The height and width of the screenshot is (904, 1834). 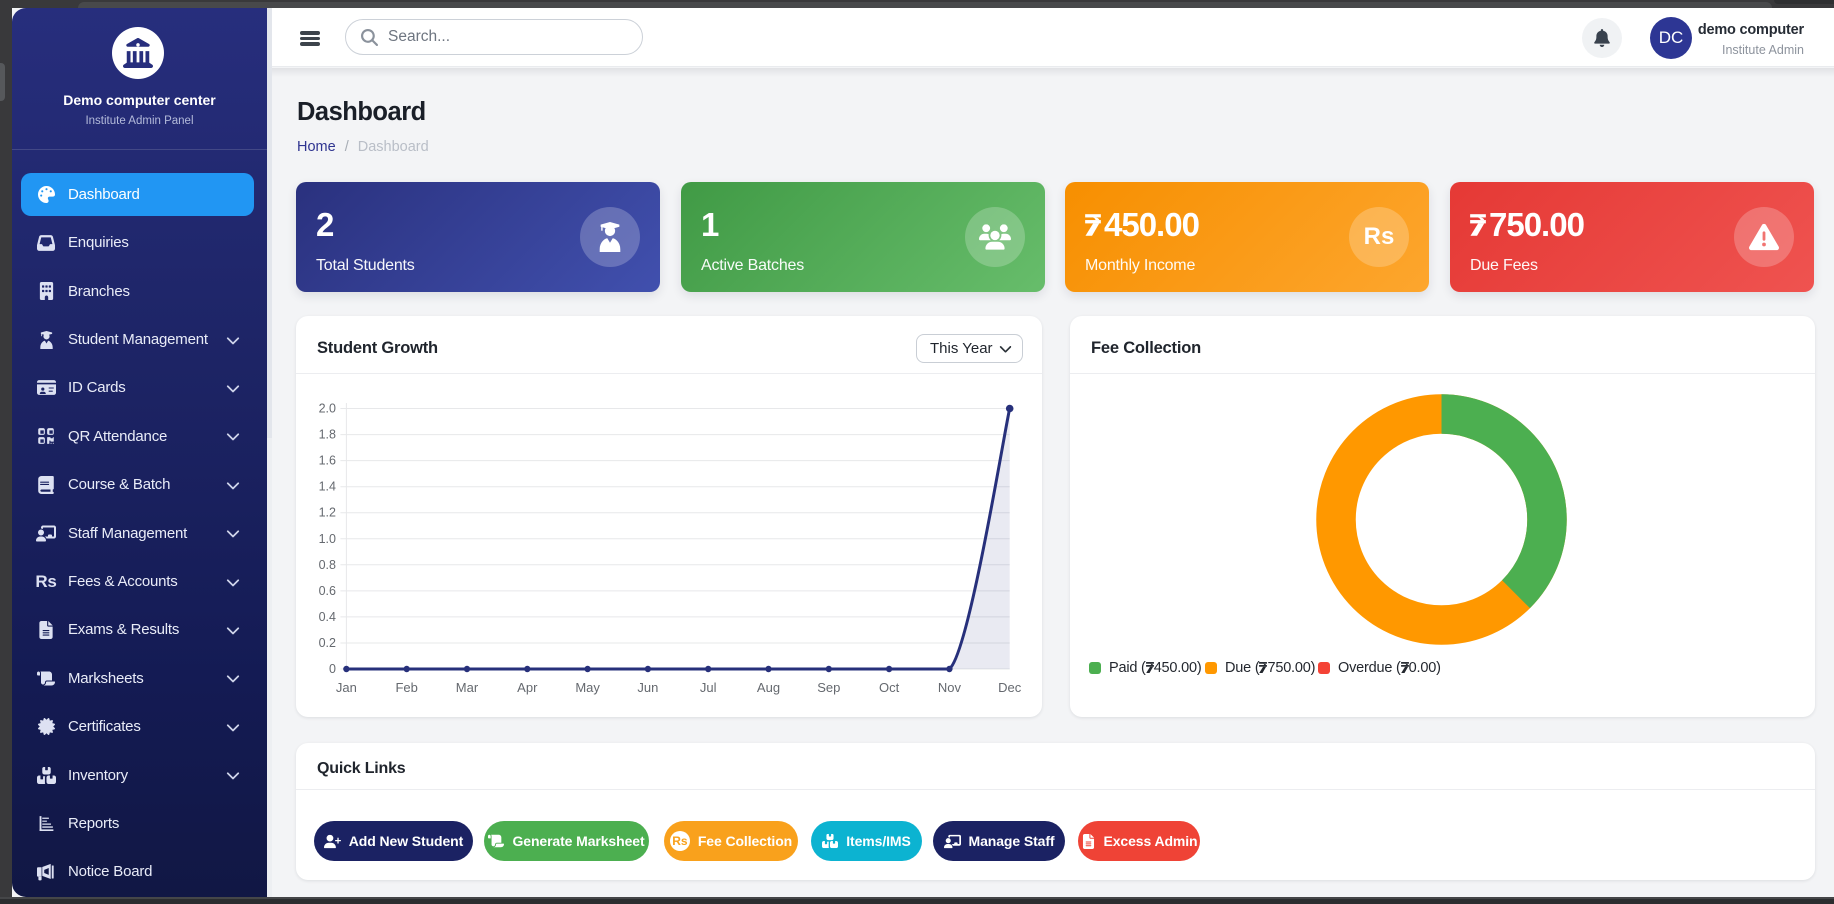 What do you see at coordinates (327, 591) in the screenshot?
I see `svg-text: 0.6` at bounding box center [327, 591].